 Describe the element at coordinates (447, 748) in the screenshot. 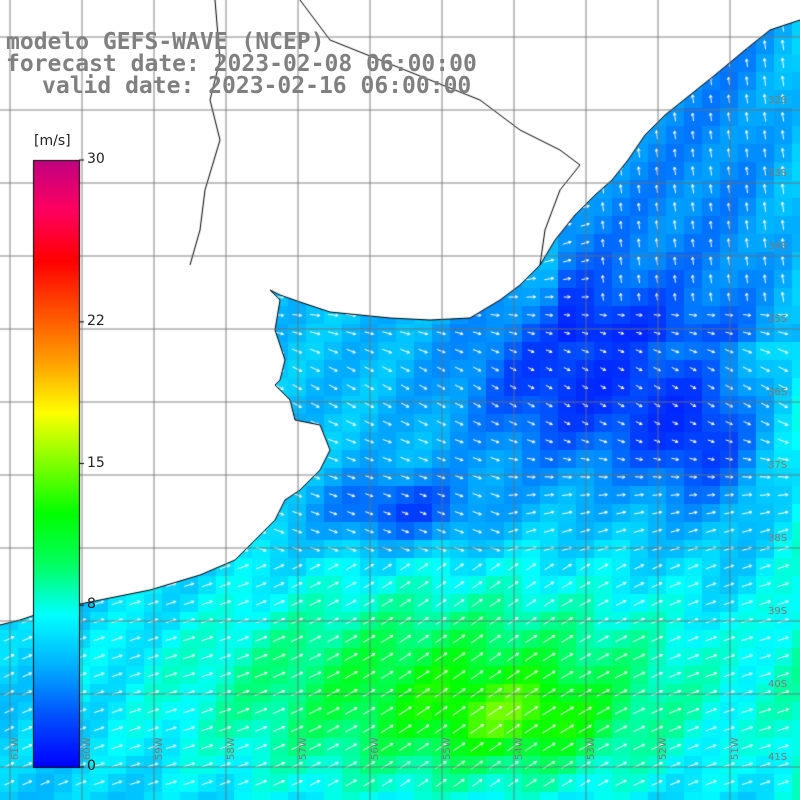

I see `lon-label: 55W` at that location.